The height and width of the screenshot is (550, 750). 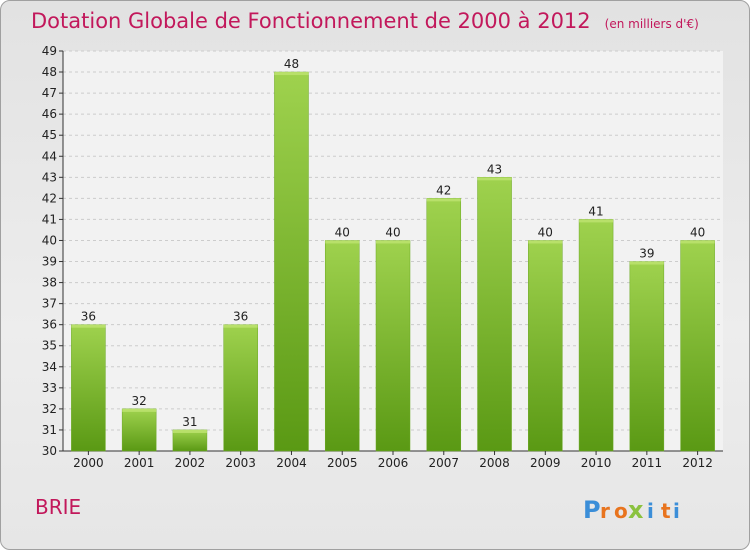 I want to click on y-tick-label: 38, so click(x=49, y=283).